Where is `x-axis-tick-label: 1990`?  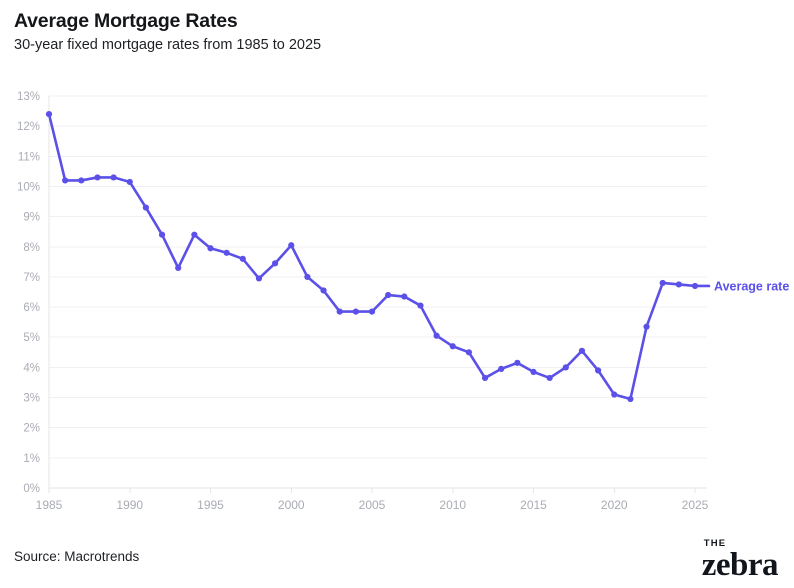 x-axis-tick-label: 1990 is located at coordinates (129, 505).